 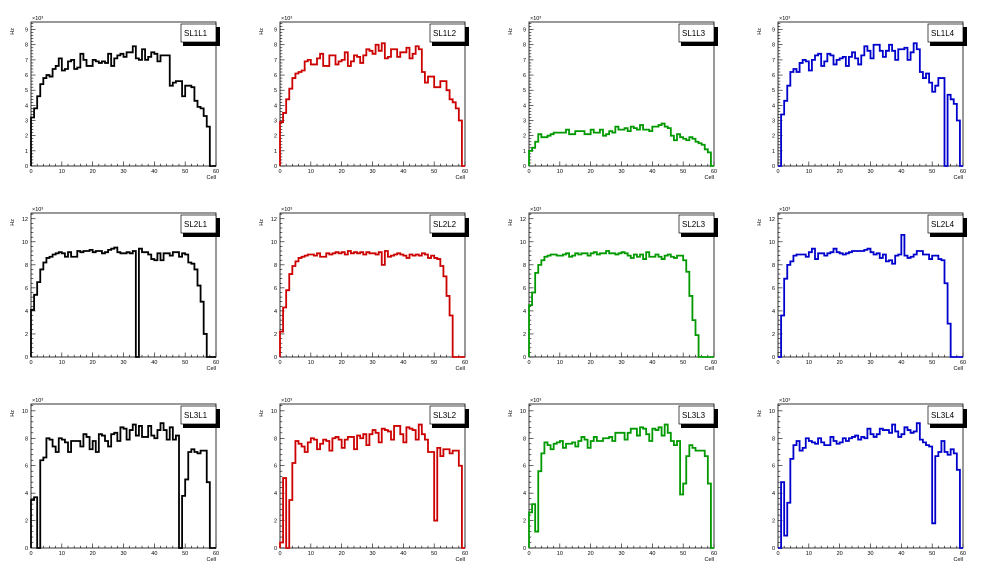 What do you see at coordinates (26, 61) in the screenshot?
I see `y-tick-label: 7` at bounding box center [26, 61].